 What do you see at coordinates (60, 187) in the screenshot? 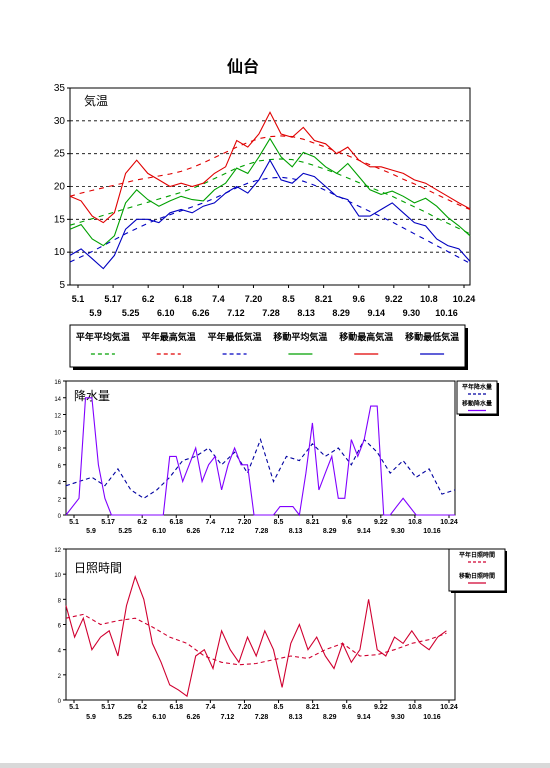
I see `y-tick-label: 20` at bounding box center [60, 187].